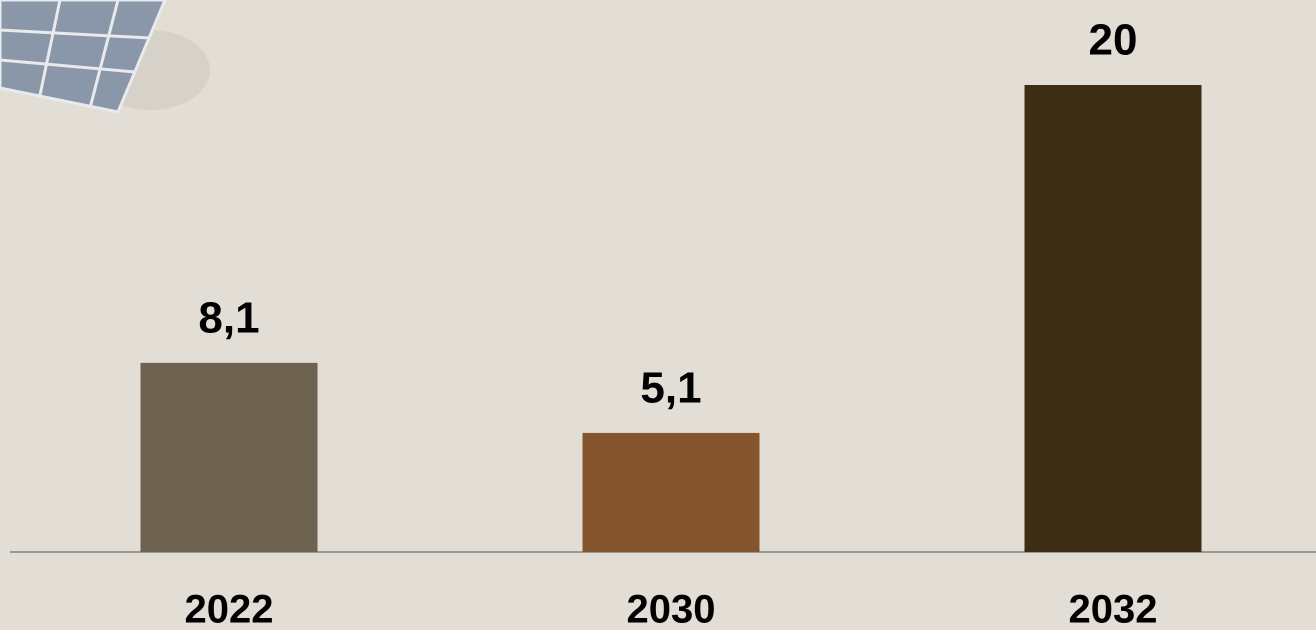 The width and height of the screenshot is (1316, 630). What do you see at coordinates (228, 317) in the screenshot?
I see `value-label: 8,1` at bounding box center [228, 317].